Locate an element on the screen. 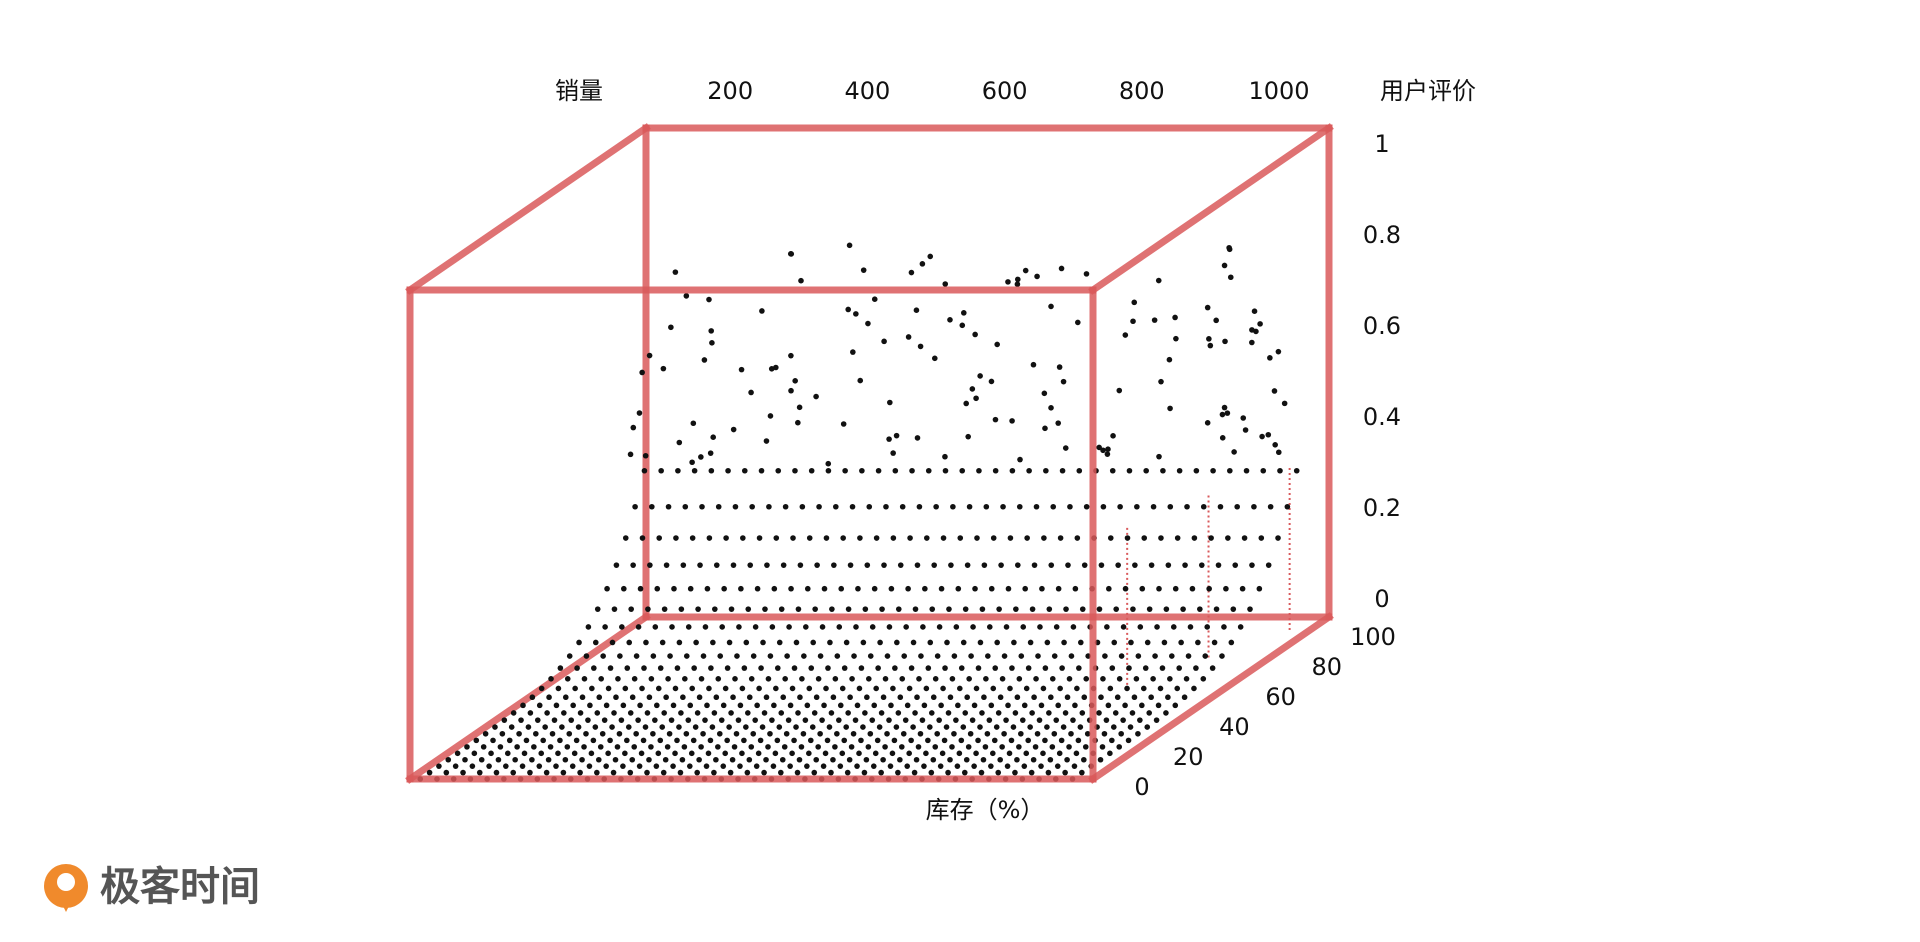  box-edge is located at coordinates (1211, 698).